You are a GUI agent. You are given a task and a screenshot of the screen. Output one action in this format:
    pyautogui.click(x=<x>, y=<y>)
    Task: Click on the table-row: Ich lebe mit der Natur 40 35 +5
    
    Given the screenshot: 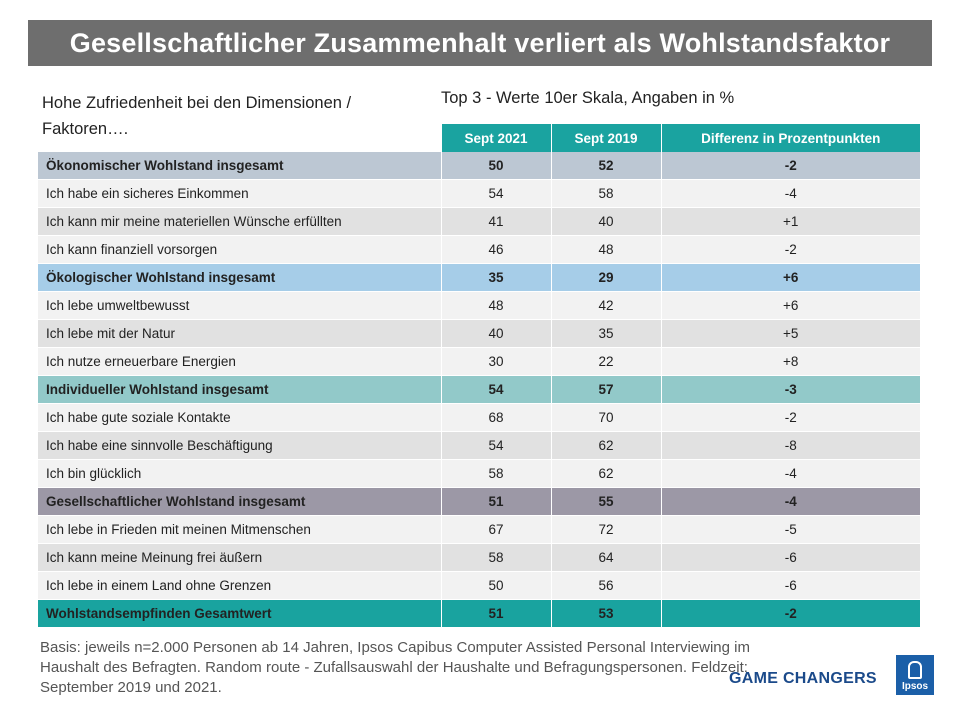 What is the action you would take?
    pyautogui.click(x=479, y=333)
    